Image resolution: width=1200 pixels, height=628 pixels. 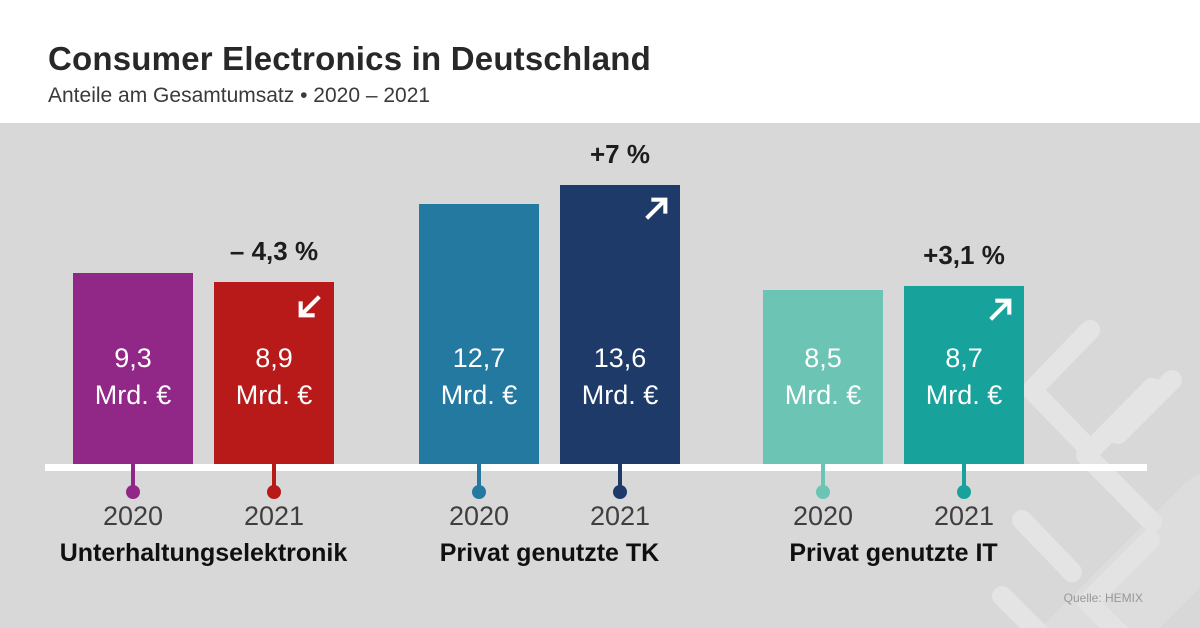 I want to click on bar-value-label: 8,7 Mrd. €, so click(x=964, y=376).